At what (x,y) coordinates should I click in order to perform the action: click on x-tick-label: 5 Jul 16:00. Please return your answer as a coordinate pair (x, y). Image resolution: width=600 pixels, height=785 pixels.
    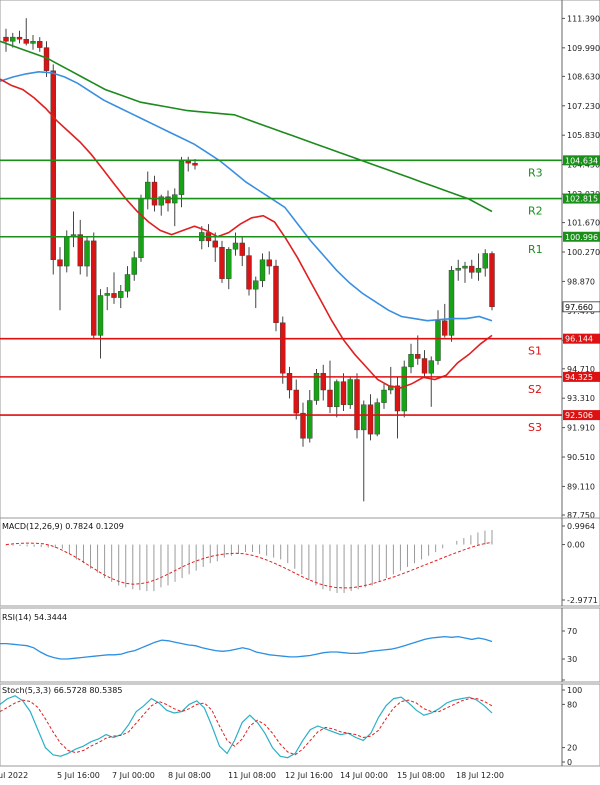
    Looking at the image, I should click on (78, 775).